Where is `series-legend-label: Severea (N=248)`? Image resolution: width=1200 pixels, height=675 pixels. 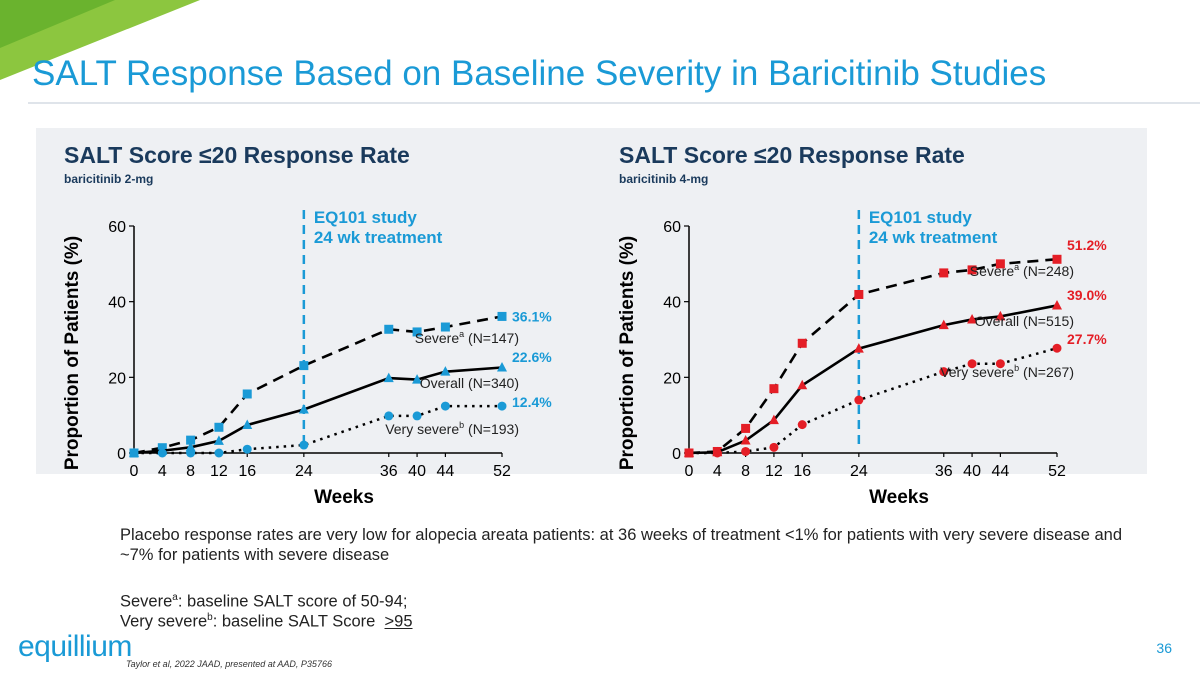 series-legend-label: Severea (N=248) is located at coordinates (1022, 270).